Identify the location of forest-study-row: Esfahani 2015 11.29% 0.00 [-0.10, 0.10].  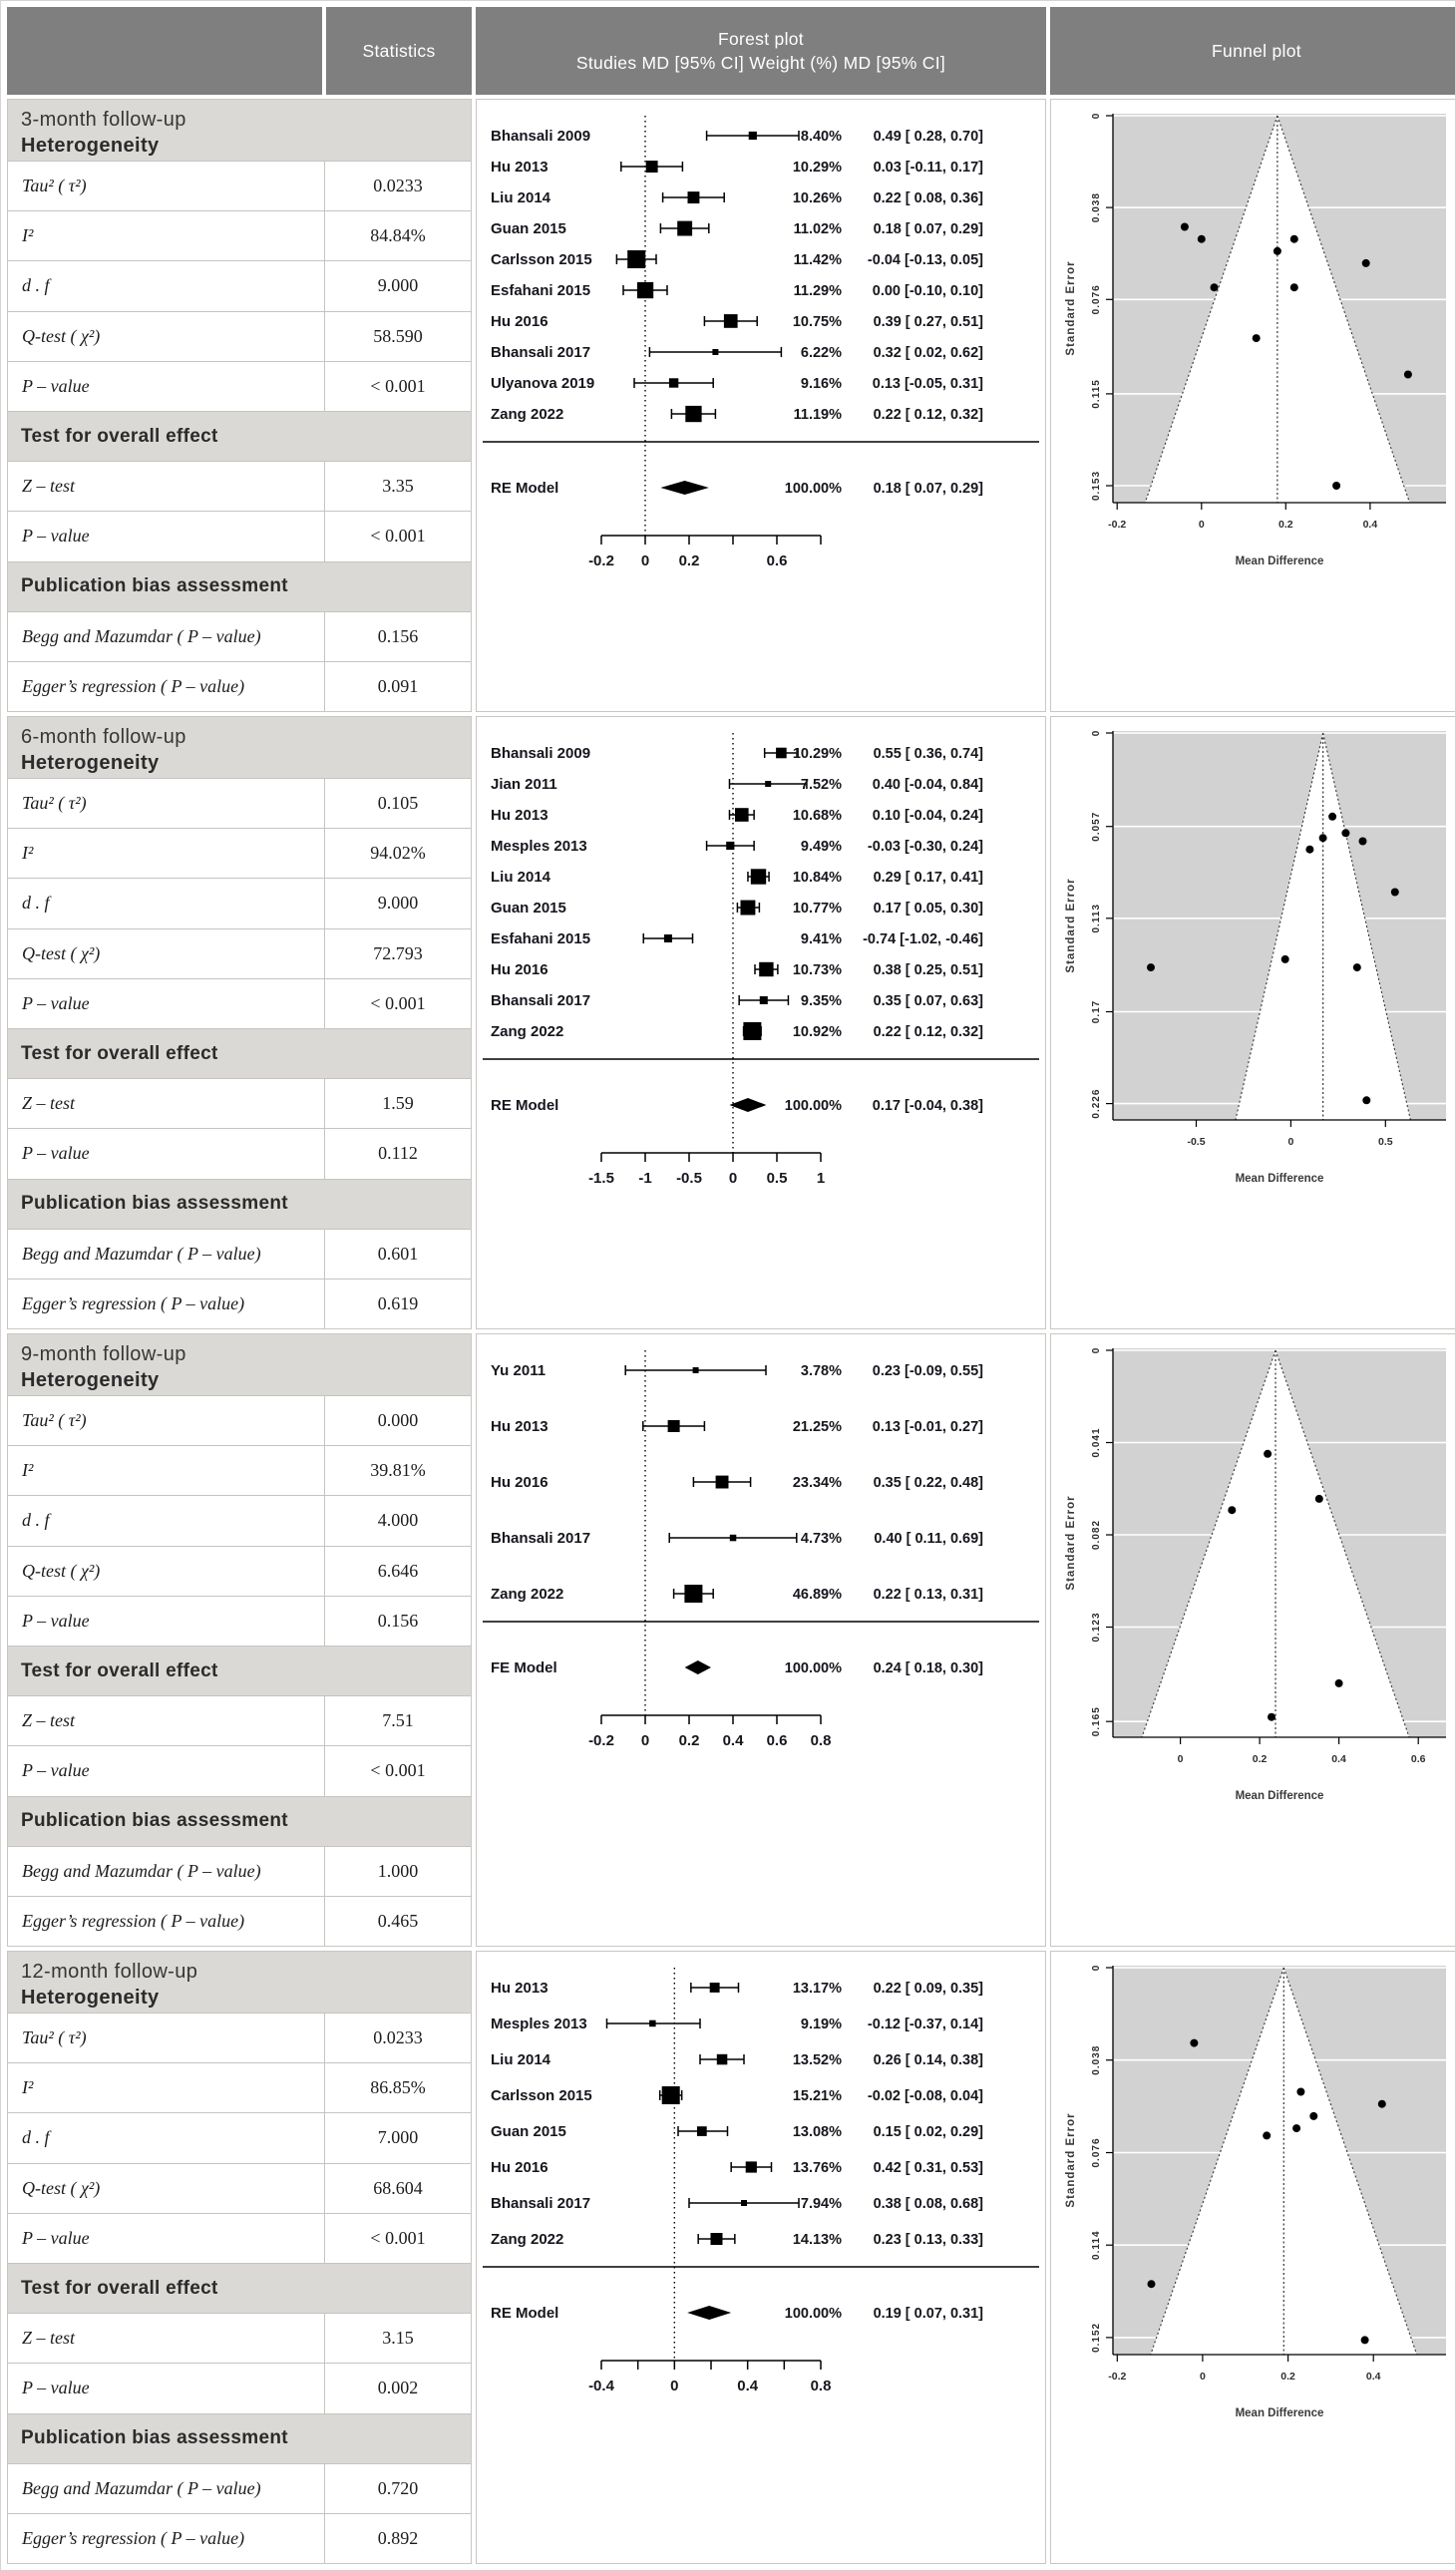
(737, 290).